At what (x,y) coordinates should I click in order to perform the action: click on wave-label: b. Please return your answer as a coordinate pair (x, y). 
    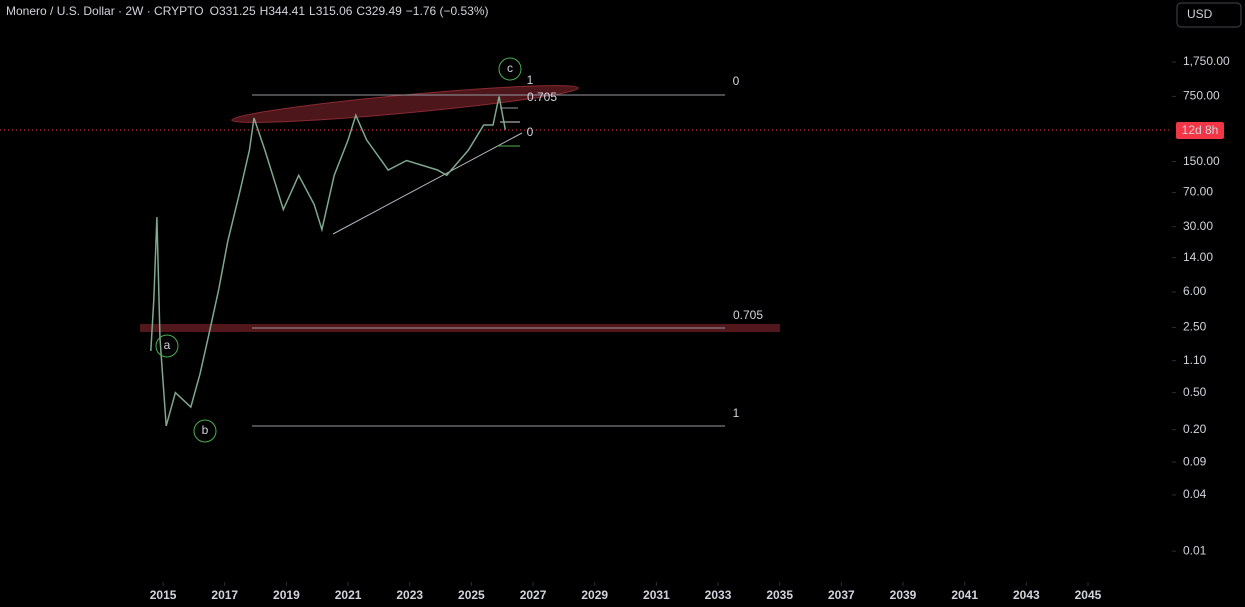
    Looking at the image, I should click on (205, 430).